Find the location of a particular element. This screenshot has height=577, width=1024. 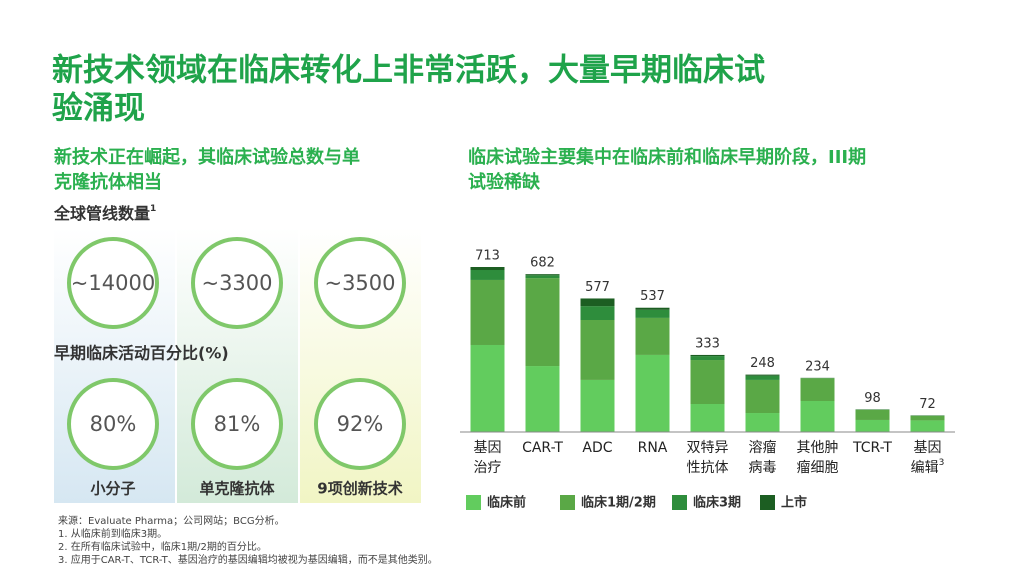

chart-subtitle: 临床试验主要集中在临床前和临床早期阶段，III期 is located at coordinates (667, 157).